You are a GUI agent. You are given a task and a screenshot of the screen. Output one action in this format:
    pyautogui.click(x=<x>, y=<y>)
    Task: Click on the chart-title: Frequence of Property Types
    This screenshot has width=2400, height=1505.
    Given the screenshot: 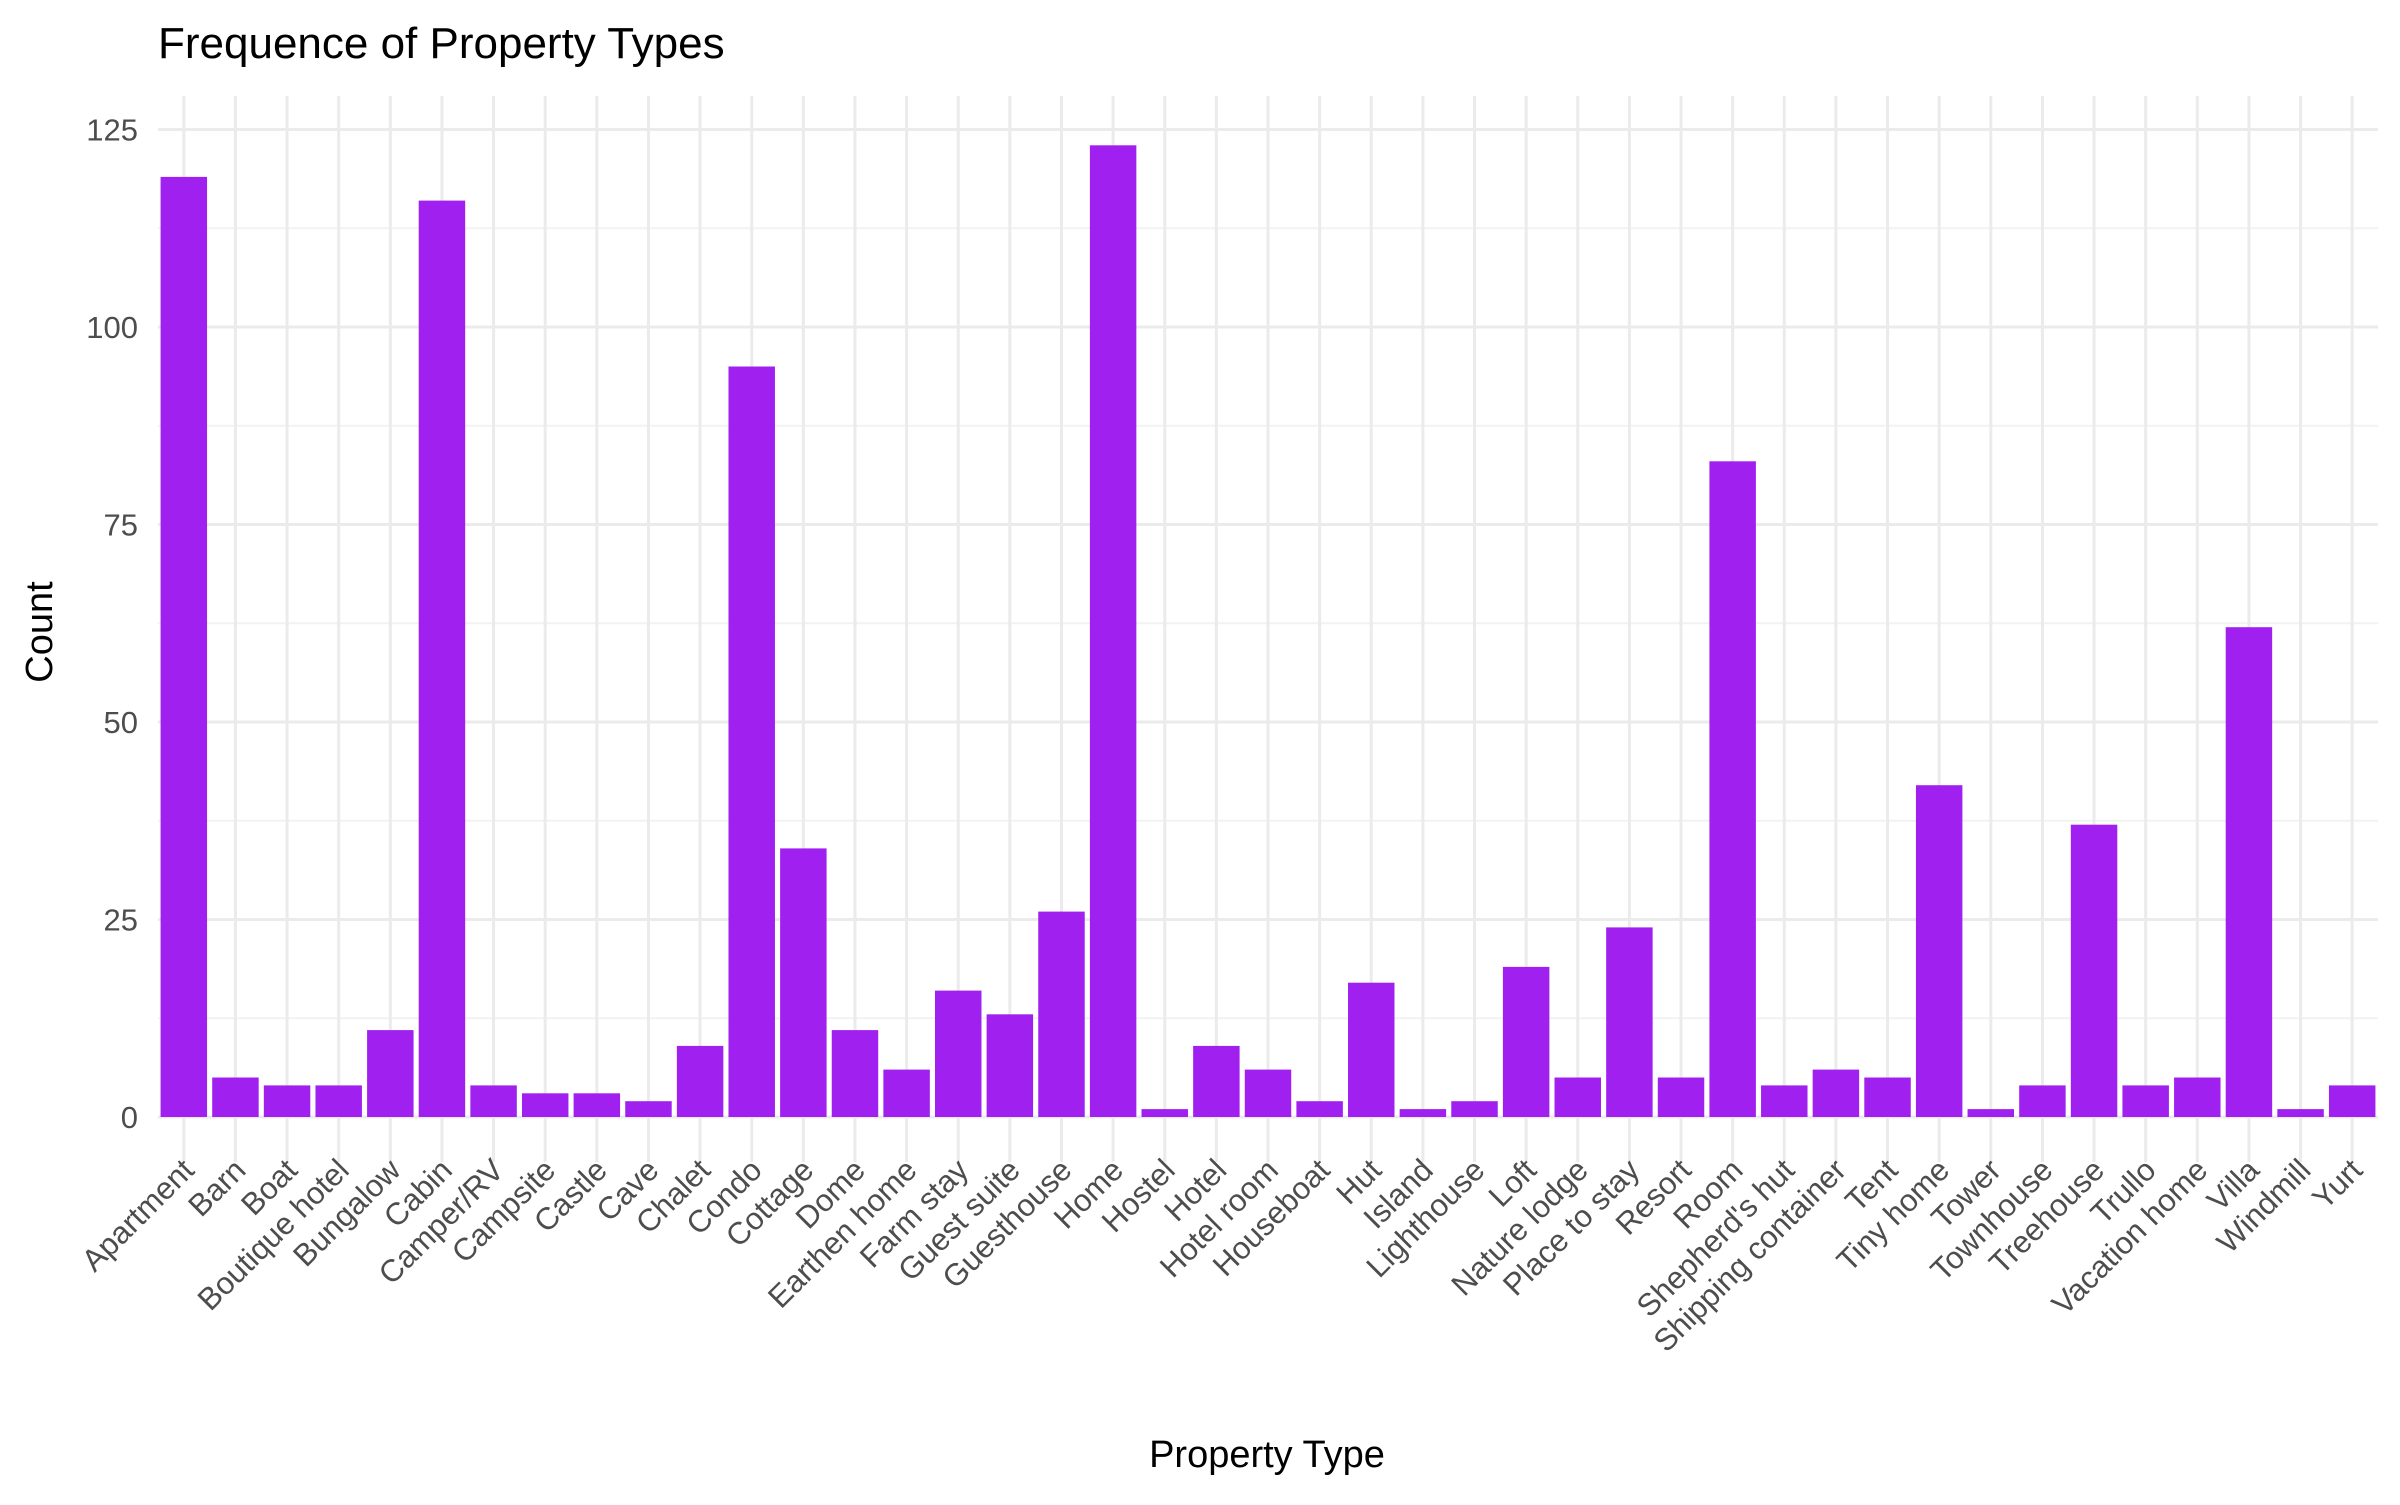 What is the action you would take?
    pyautogui.click(x=441, y=43)
    